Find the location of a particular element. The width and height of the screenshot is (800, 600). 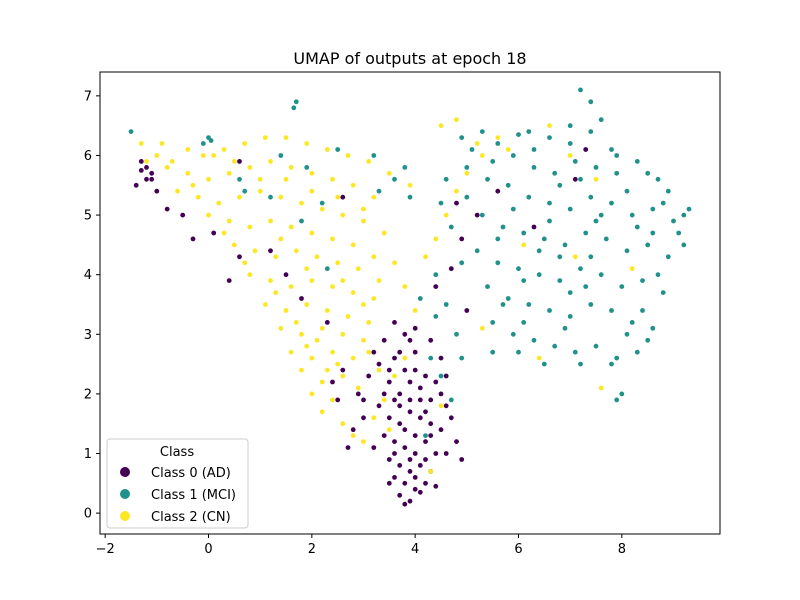

legend-label-class-1: Class 1 (MCI) is located at coordinates (193, 495).